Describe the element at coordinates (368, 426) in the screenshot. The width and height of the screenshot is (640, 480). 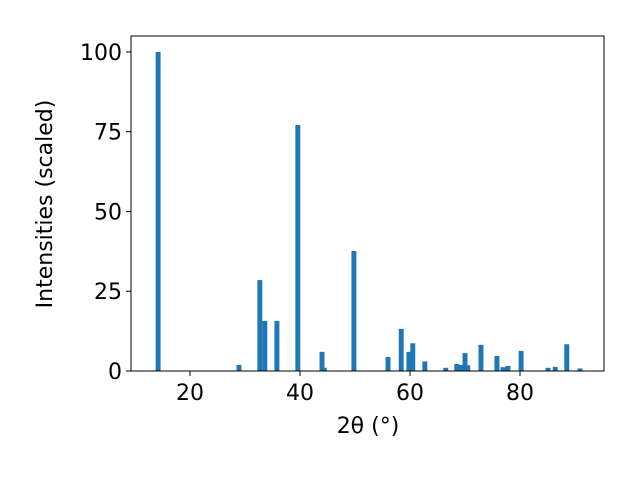
I see `x-axis-label: 2θ (°)` at that location.